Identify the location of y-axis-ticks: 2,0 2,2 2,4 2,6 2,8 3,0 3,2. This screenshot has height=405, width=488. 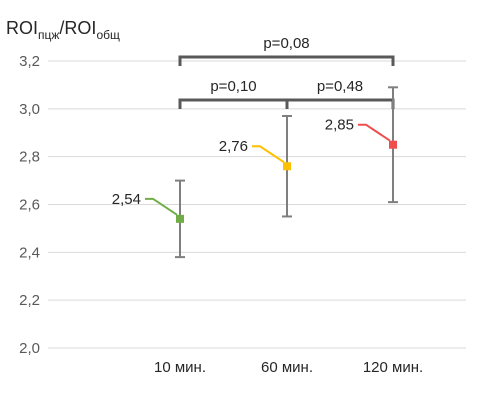
(29, 205).